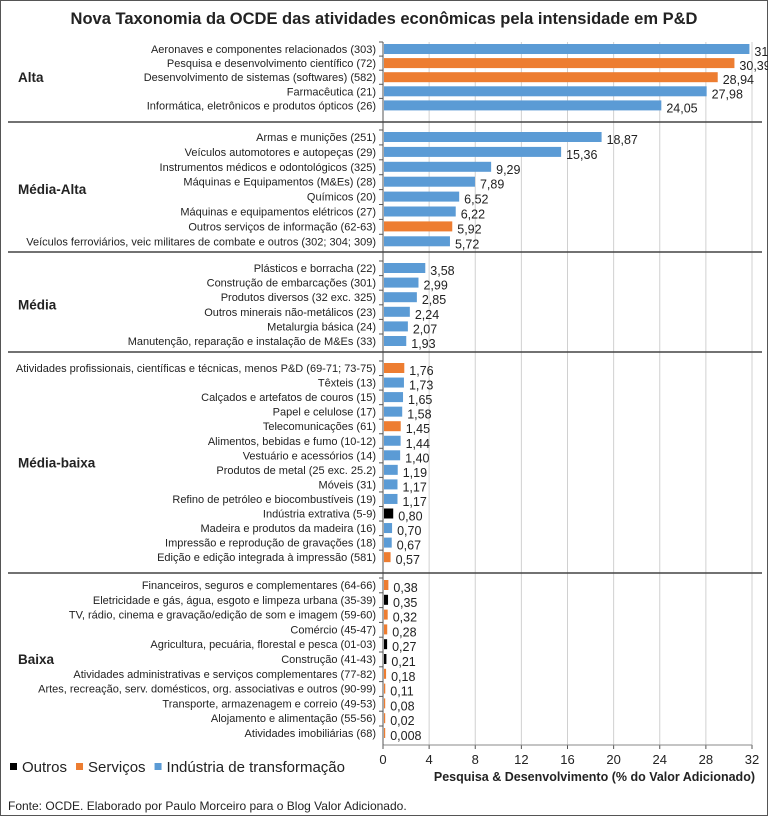  I want to click on data-label: 7,89, so click(492, 185).